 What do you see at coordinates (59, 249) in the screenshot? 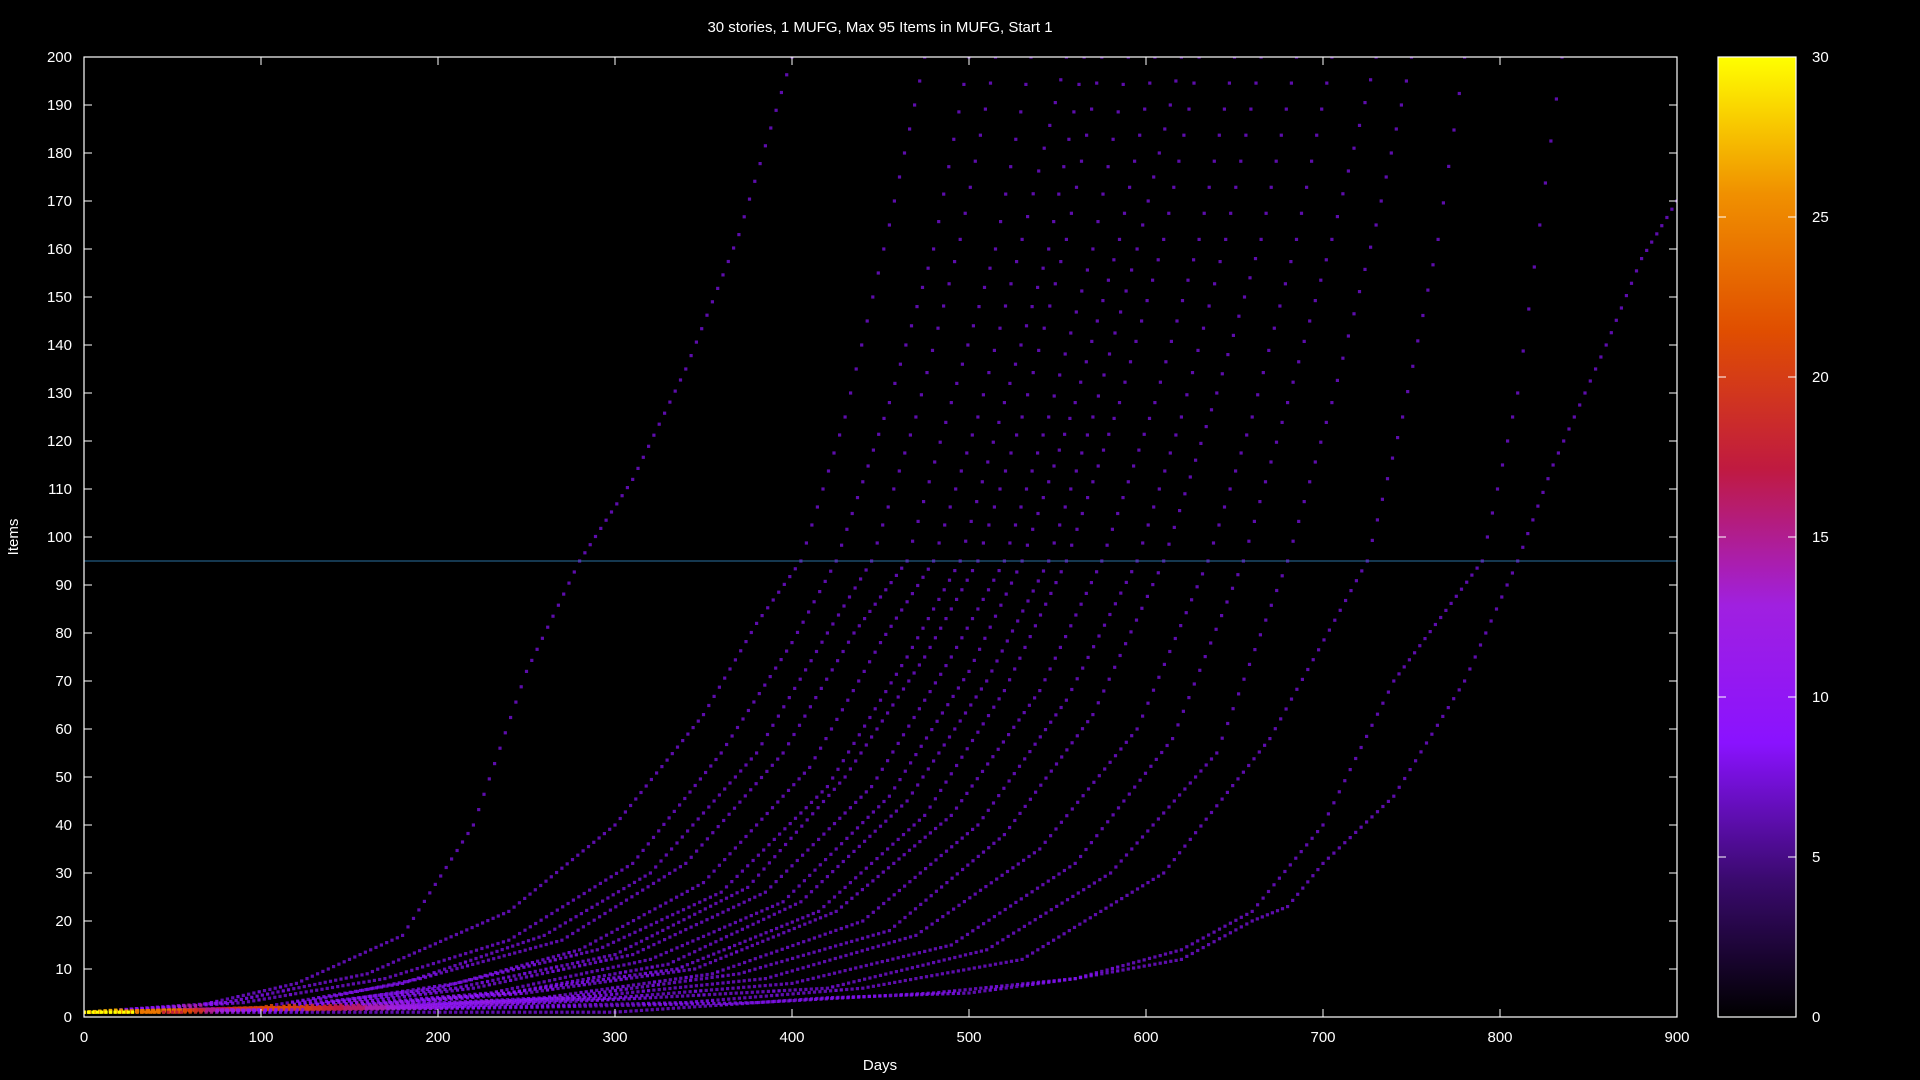
I see `y-tick-label: 160` at bounding box center [59, 249].